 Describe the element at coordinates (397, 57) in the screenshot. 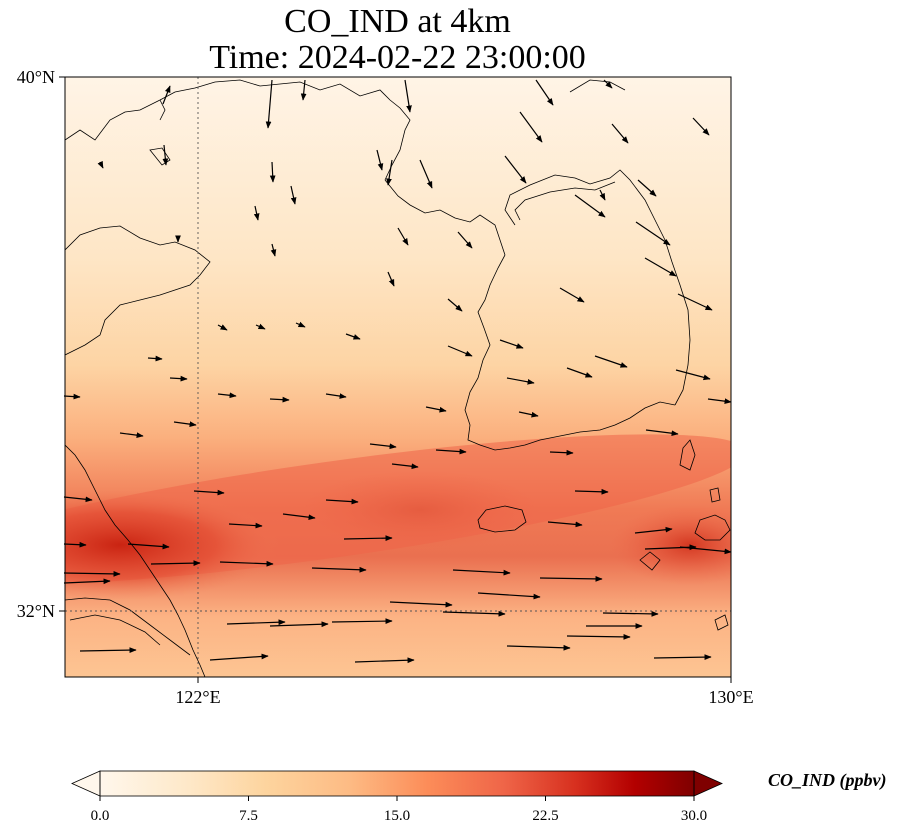

I see `figure-subtitle-time: Time: 2024-02-22 23:00:00` at that location.